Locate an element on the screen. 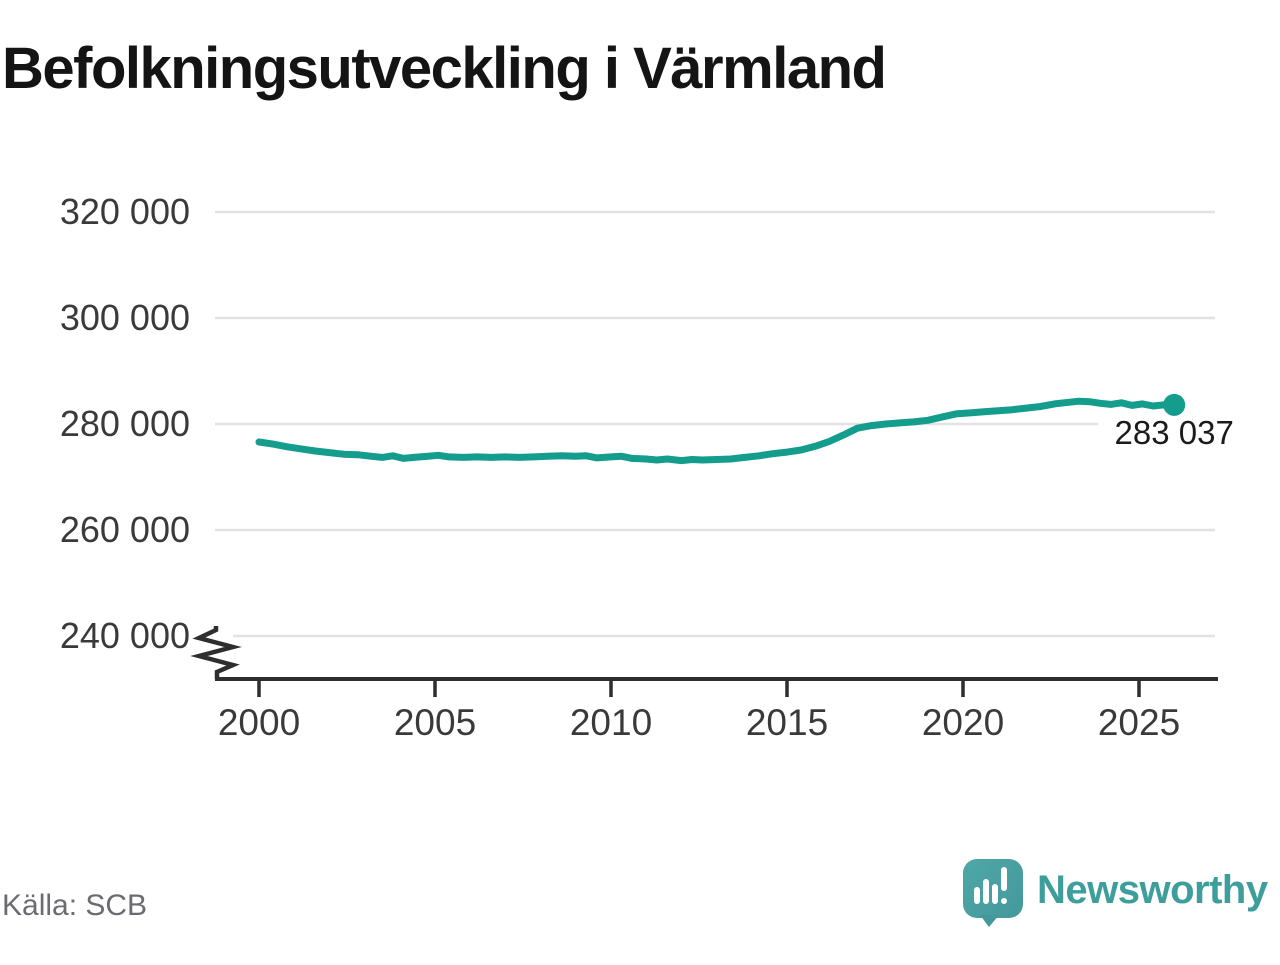  axis-break-icon is located at coordinates (216, 652).